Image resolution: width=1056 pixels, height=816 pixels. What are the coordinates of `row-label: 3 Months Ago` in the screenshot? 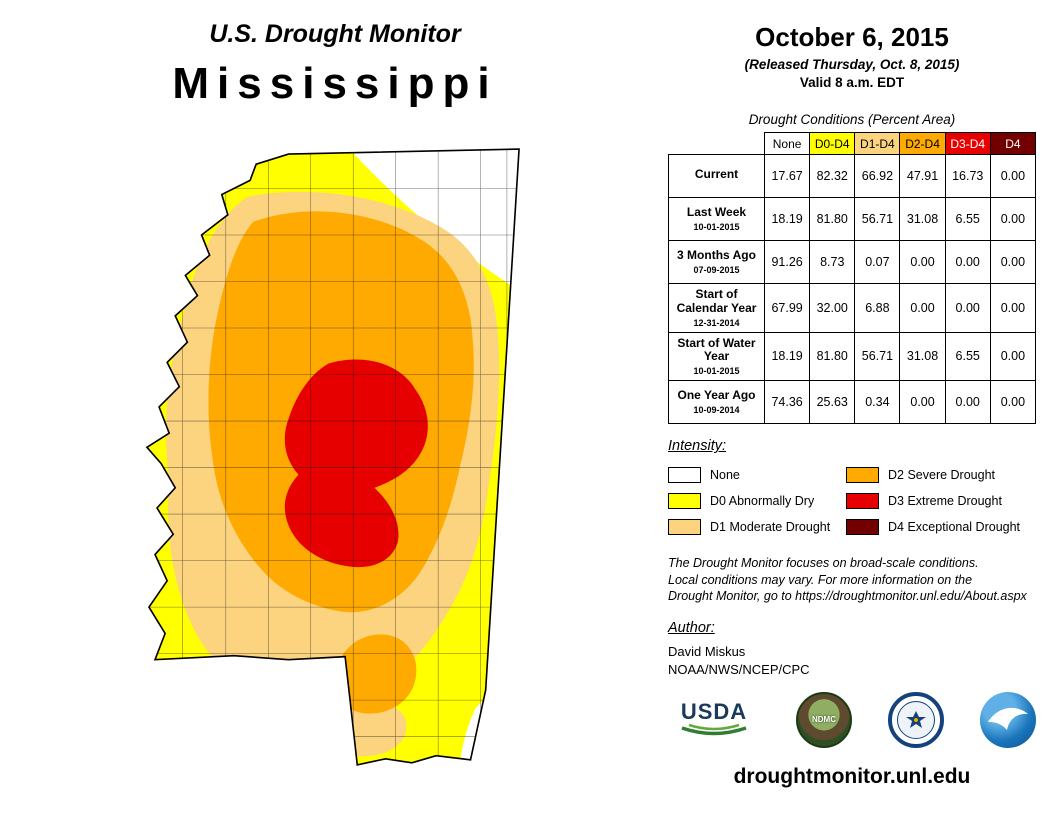 It's located at (716, 255).